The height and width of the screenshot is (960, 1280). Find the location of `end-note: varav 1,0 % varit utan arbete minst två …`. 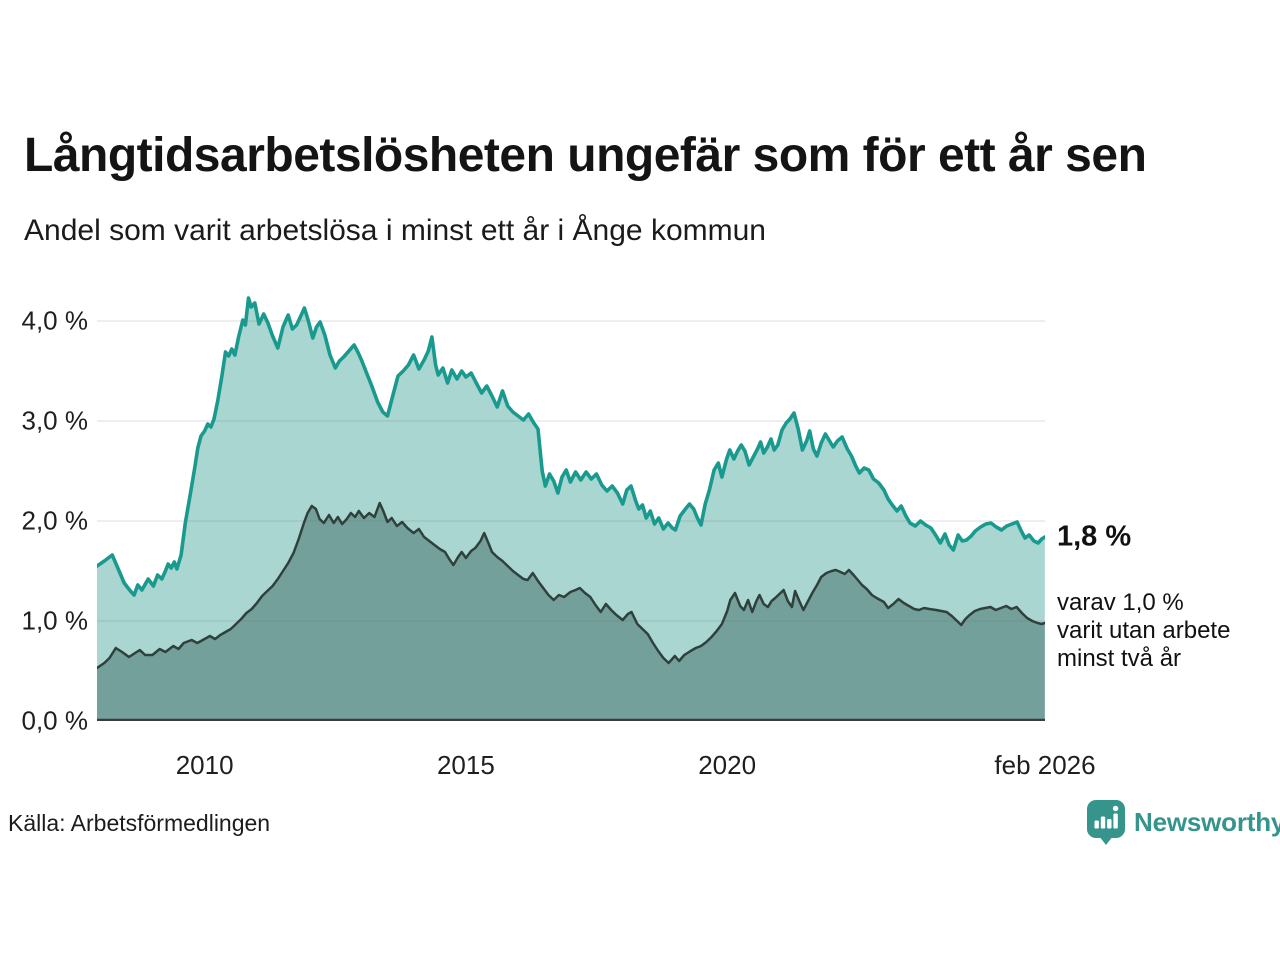

end-note: varav 1,0 % varit utan arbete minst två … is located at coordinates (1143, 631).